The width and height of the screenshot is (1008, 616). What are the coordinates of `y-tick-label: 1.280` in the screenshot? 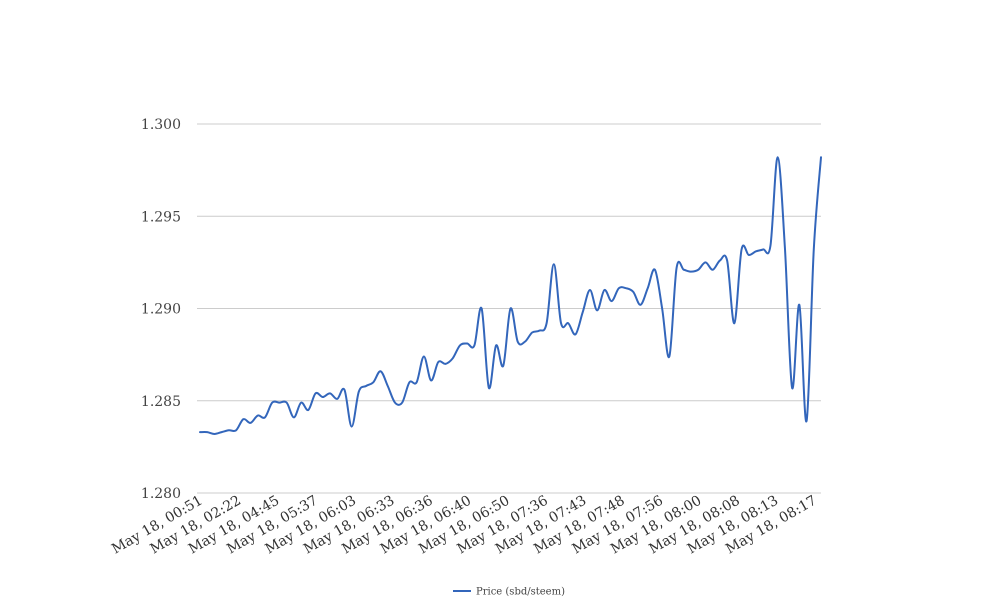 It's located at (161, 494).